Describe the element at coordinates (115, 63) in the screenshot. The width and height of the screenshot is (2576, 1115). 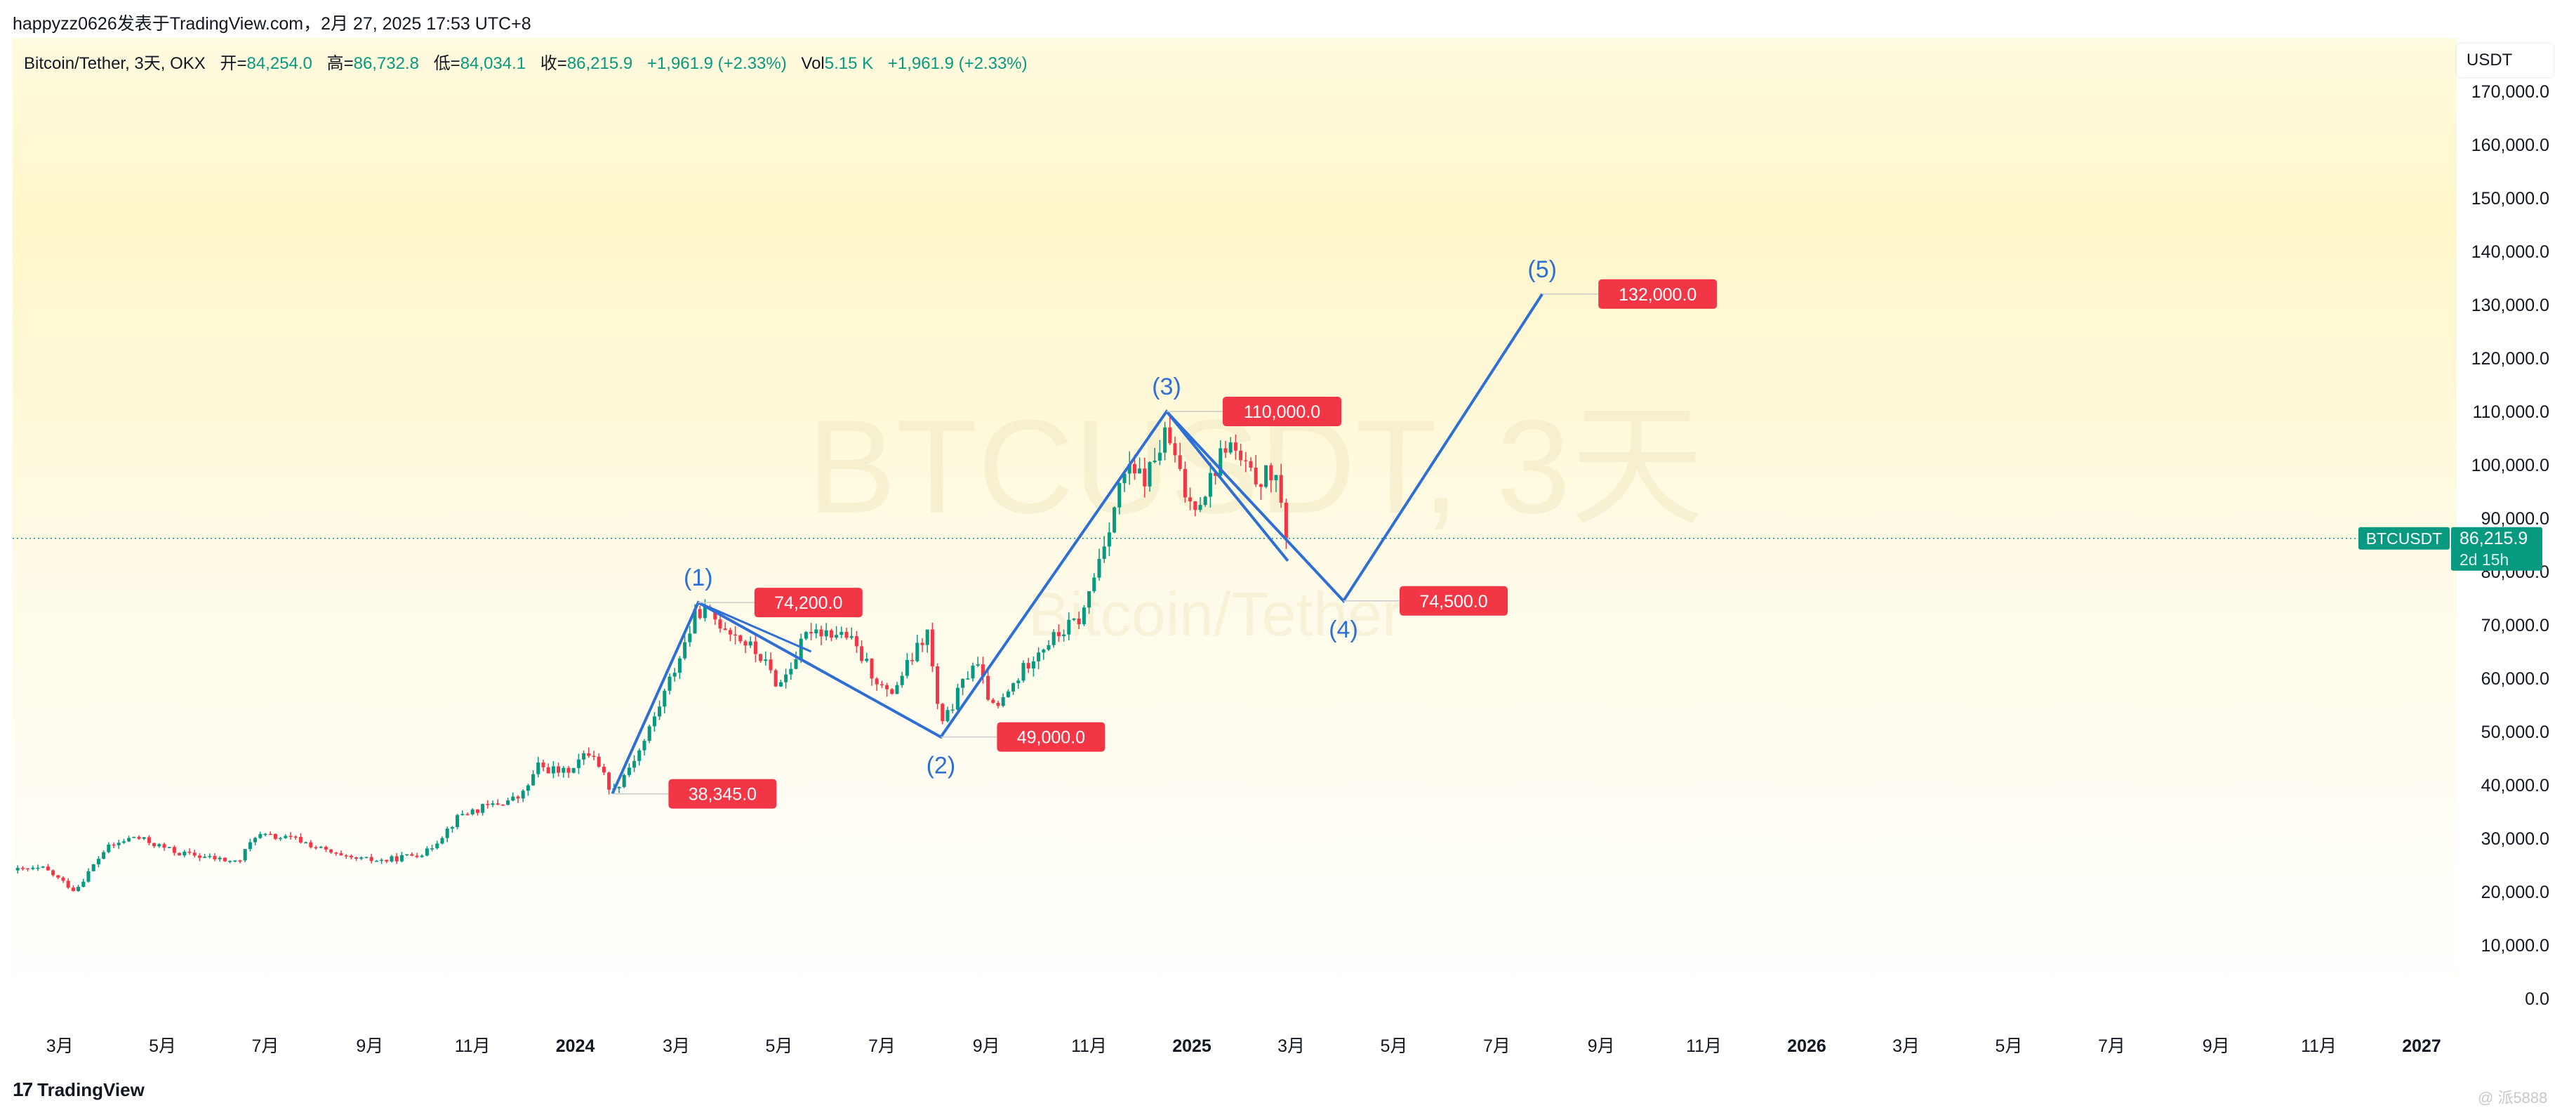
I see `symbol-text: Bitcoin/Tether, 3天, OKX` at that location.